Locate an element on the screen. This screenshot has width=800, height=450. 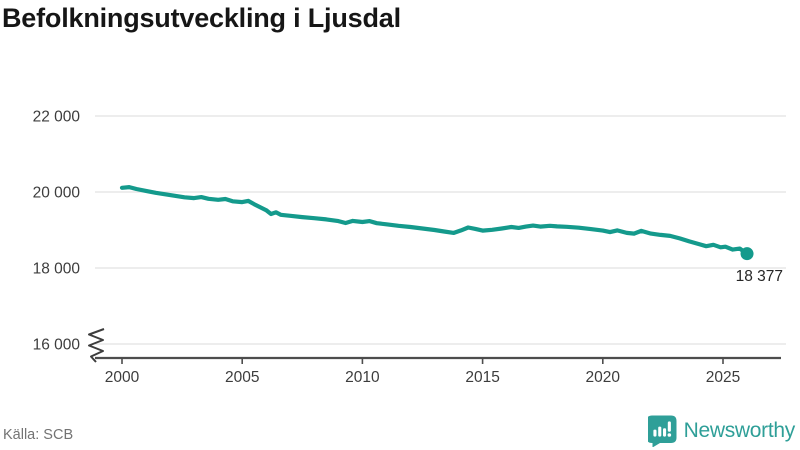
y-tick-label: 16 000 is located at coordinates (57, 345).